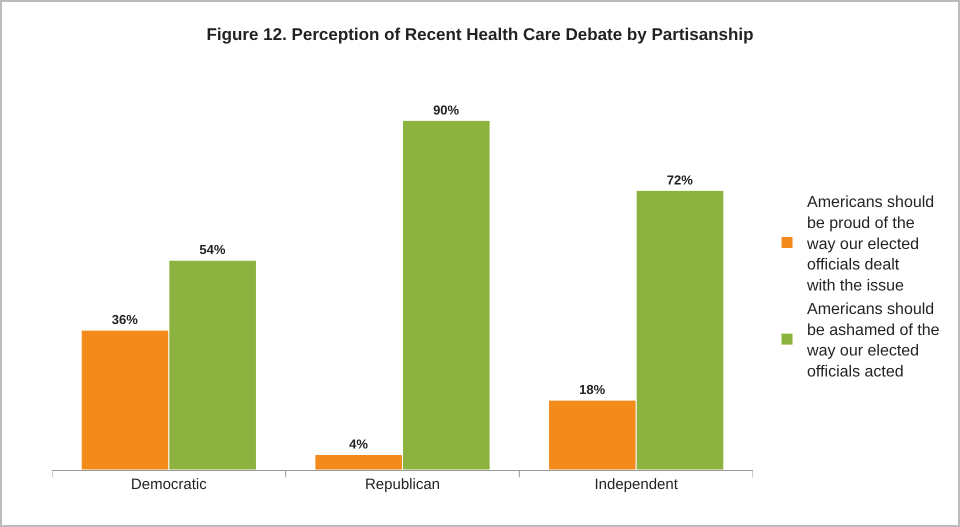  I want to click on x-tick-label: Democratic, so click(169, 484).